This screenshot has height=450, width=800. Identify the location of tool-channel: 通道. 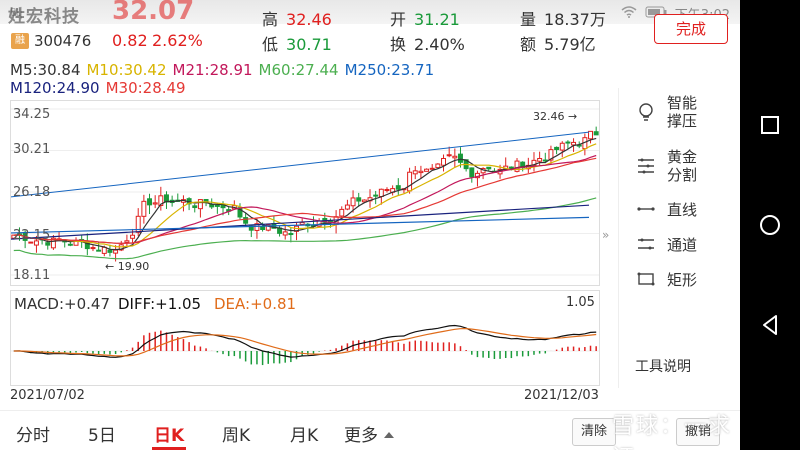
(666, 244).